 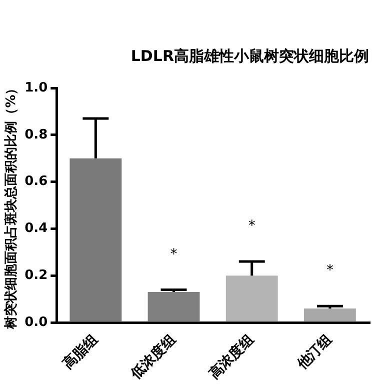 I want to click on x-tick-label: 他汀组, so click(x=315, y=353).